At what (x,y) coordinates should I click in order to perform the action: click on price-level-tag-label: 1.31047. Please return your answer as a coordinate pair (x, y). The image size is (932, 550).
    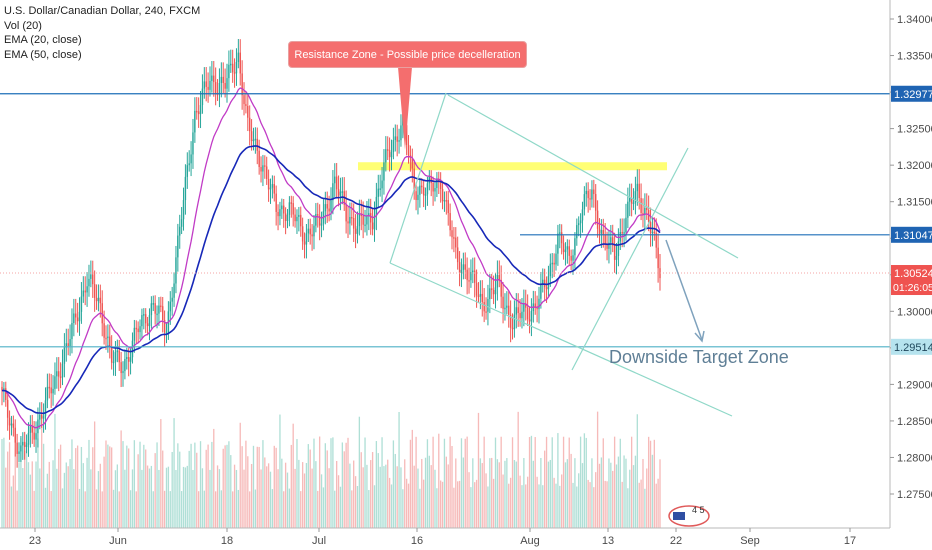
    Looking at the image, I should click on (913, 236).